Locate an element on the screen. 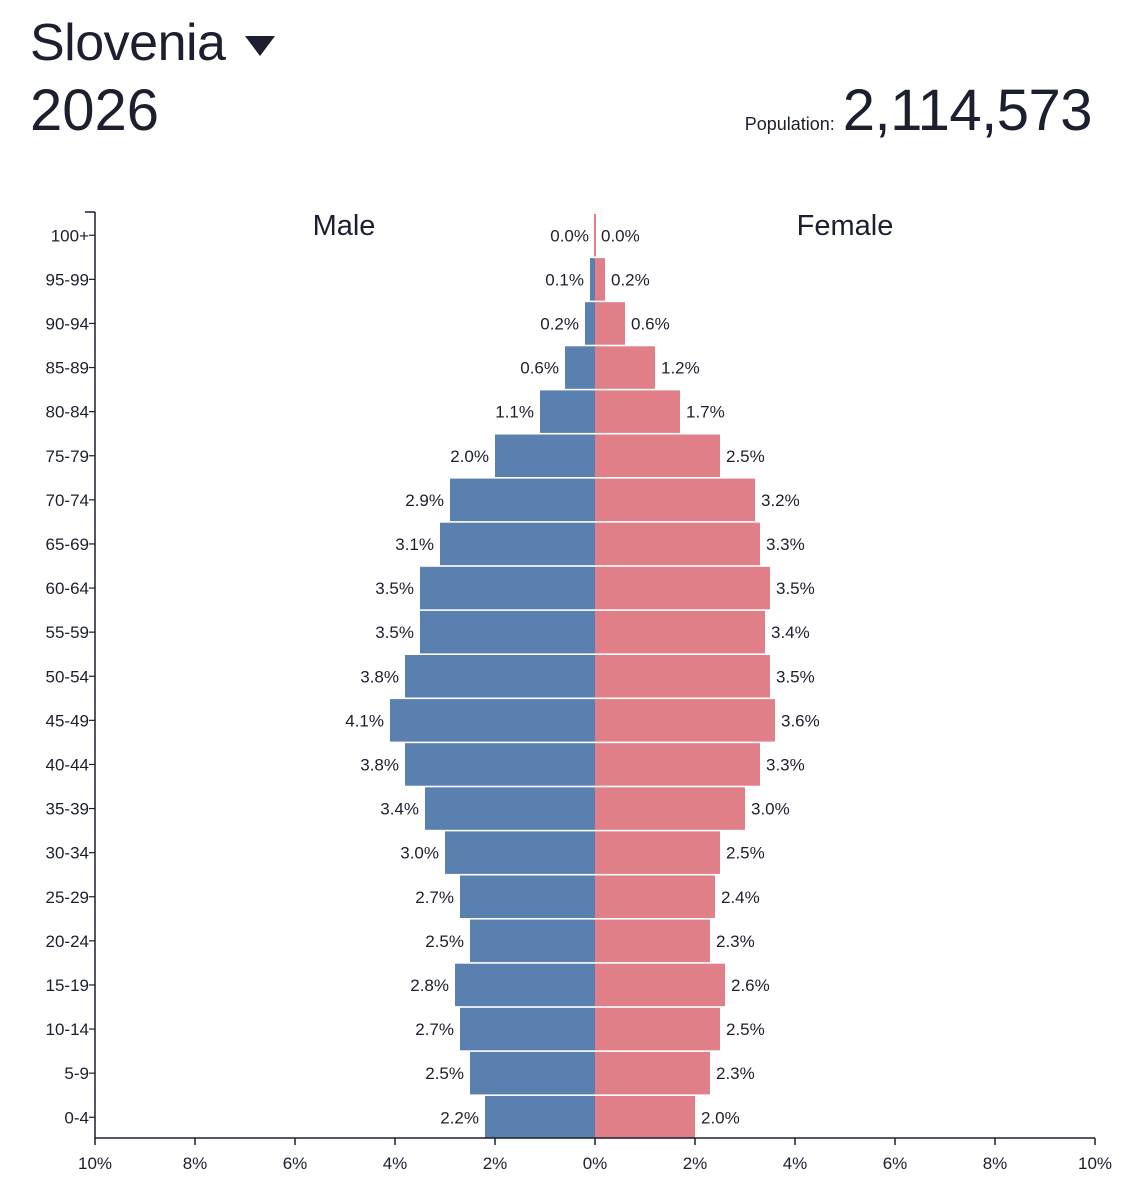  female-value-label: 3.0% is located at coordinates (770, 809).